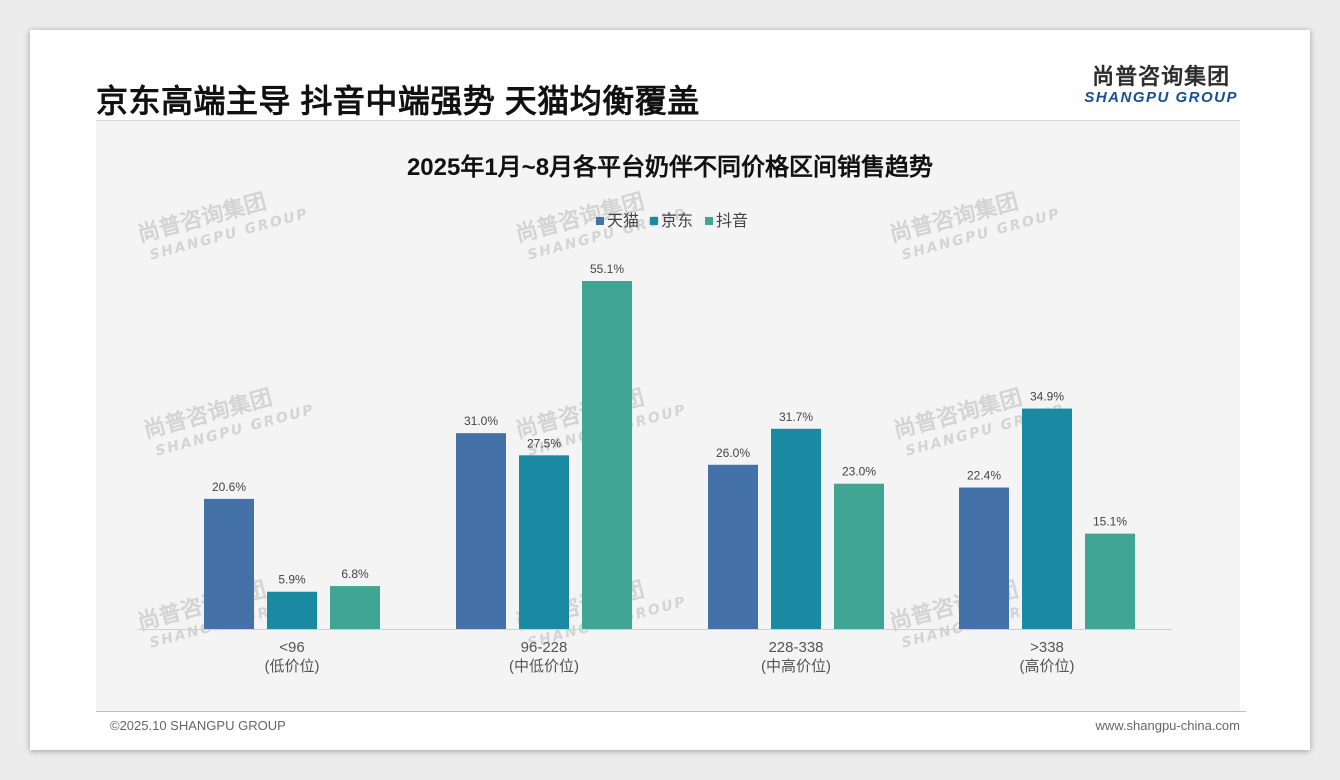  What do you see at coordinates (668, 120) in the screenshot?
I see `header-divider` at bounding box center [668, 120].